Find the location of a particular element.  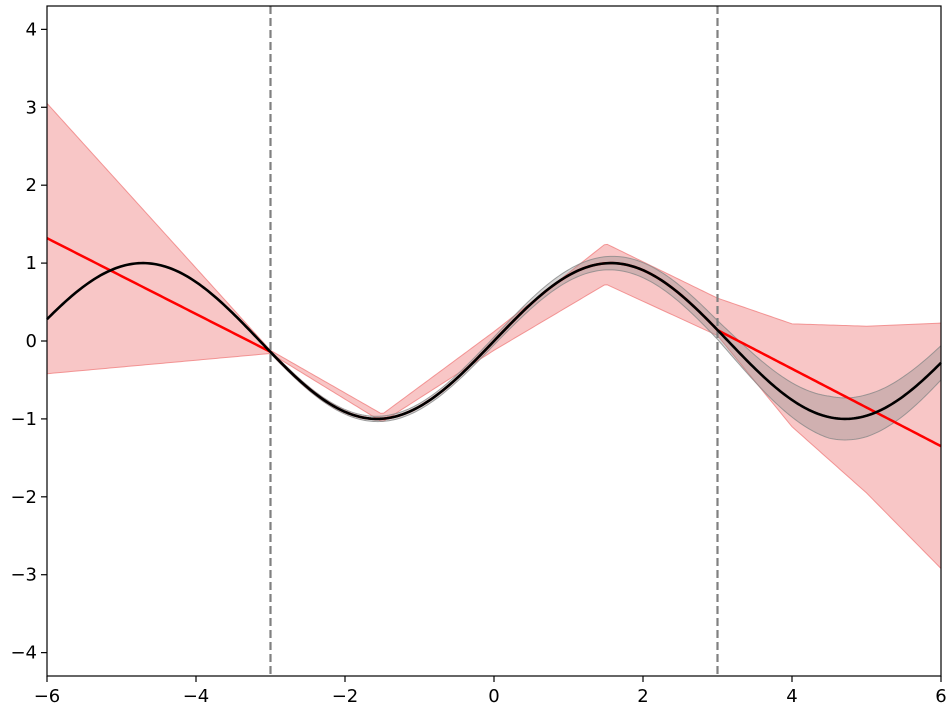

y-tick-label: 0 is located at coordinates (31, 341).